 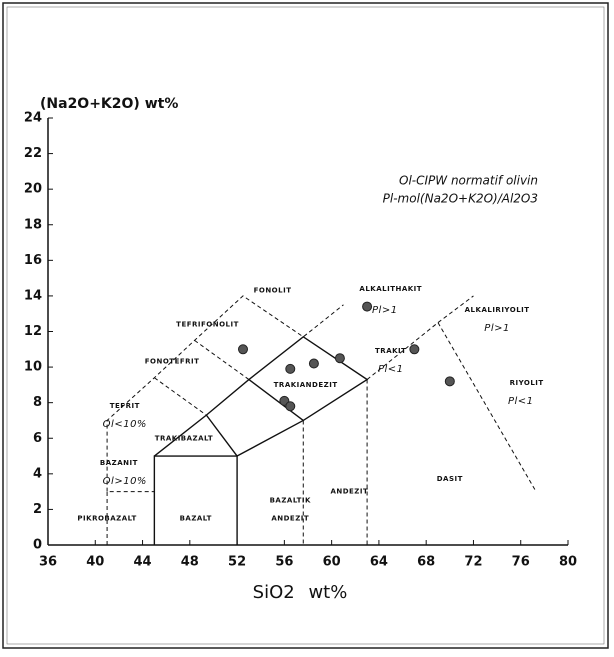 What do you see at coordinates (521, 562) in the screenshot?
I see `x-tick-label: 76` at bounding box center [521, 562].